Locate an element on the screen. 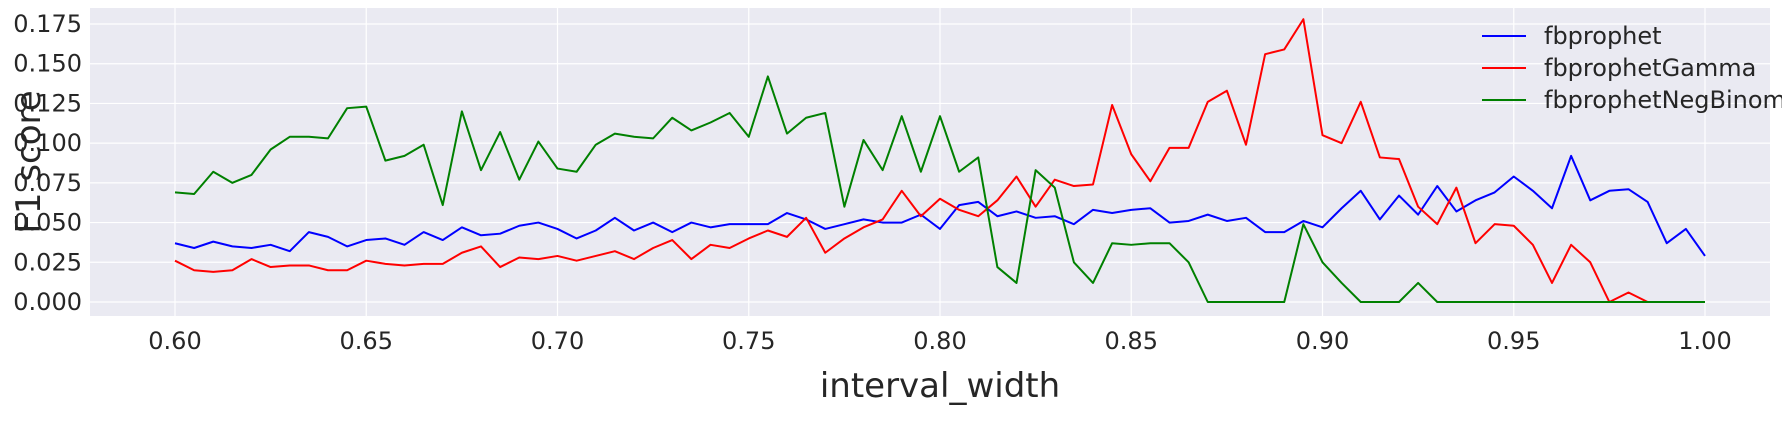 The width and height of the screenshot is (1782, 427). legend-label: fbprophet is located at coordinates (1603, 36).